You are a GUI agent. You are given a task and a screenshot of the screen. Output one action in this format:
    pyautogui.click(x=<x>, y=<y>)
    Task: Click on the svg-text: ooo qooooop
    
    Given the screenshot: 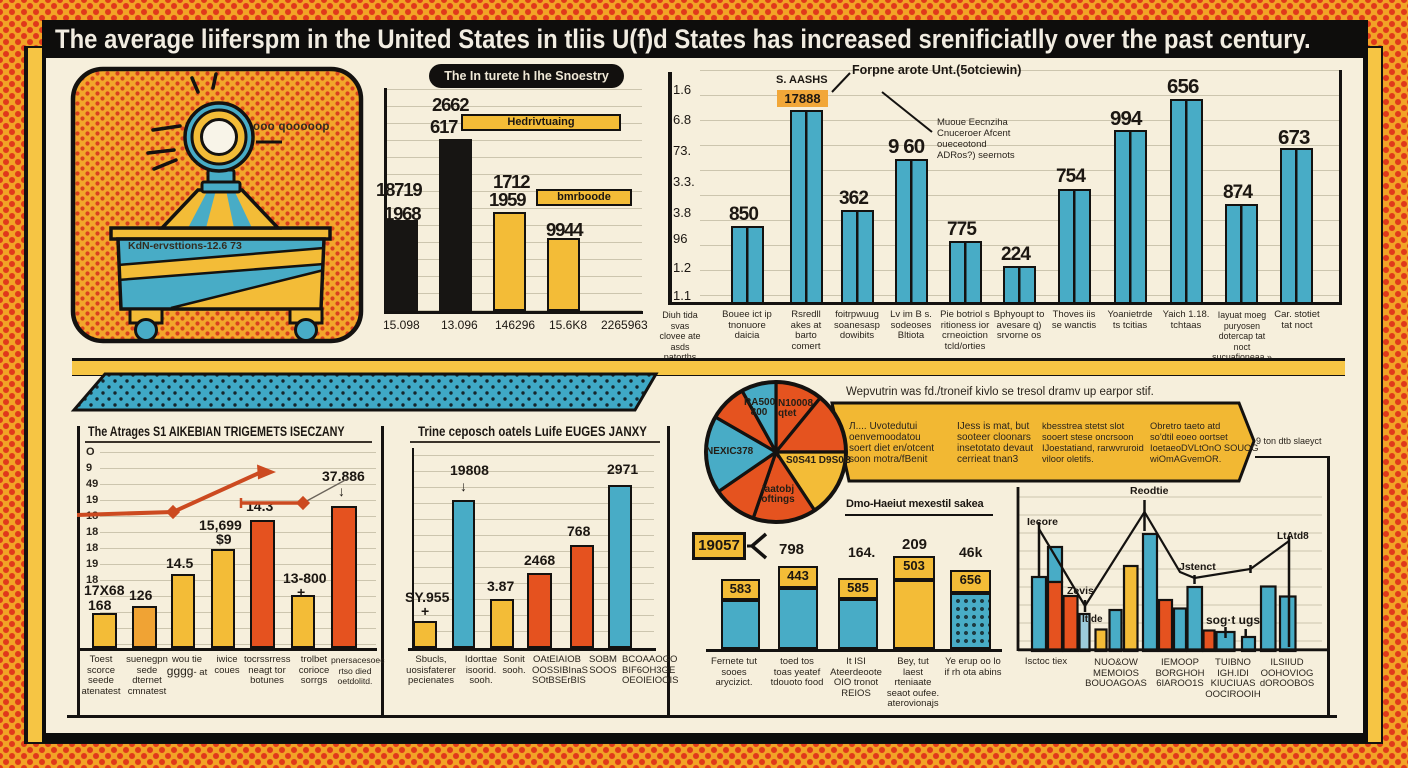 What is the action you would take?
    pyautogui.click(x=291, y=127)
    